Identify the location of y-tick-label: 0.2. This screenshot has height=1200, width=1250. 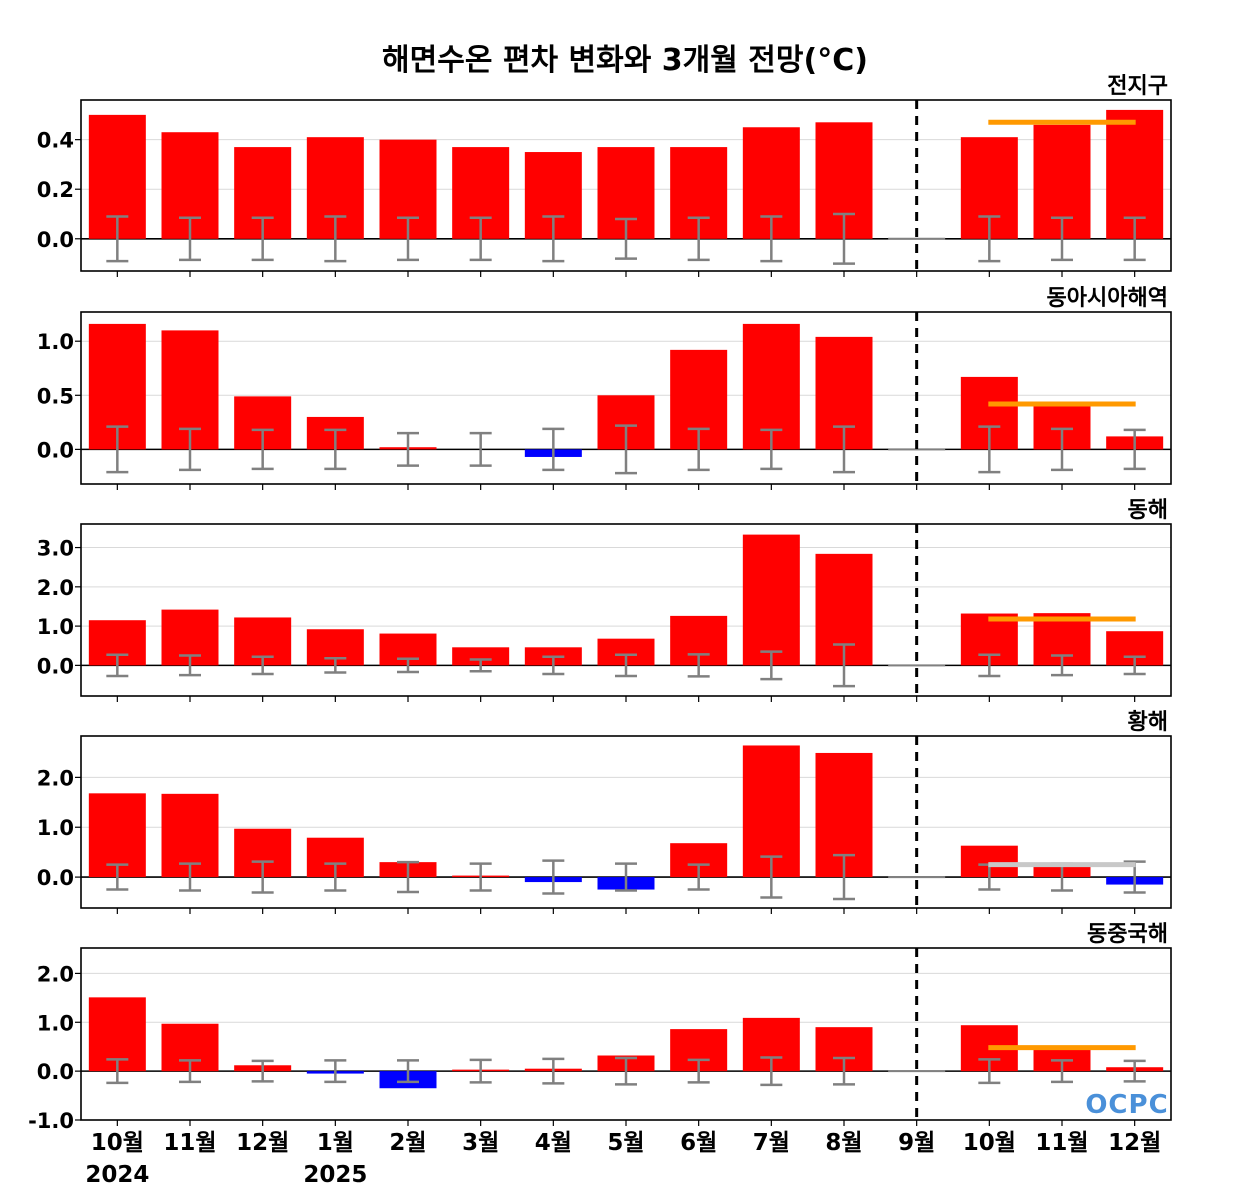
(55, 190).